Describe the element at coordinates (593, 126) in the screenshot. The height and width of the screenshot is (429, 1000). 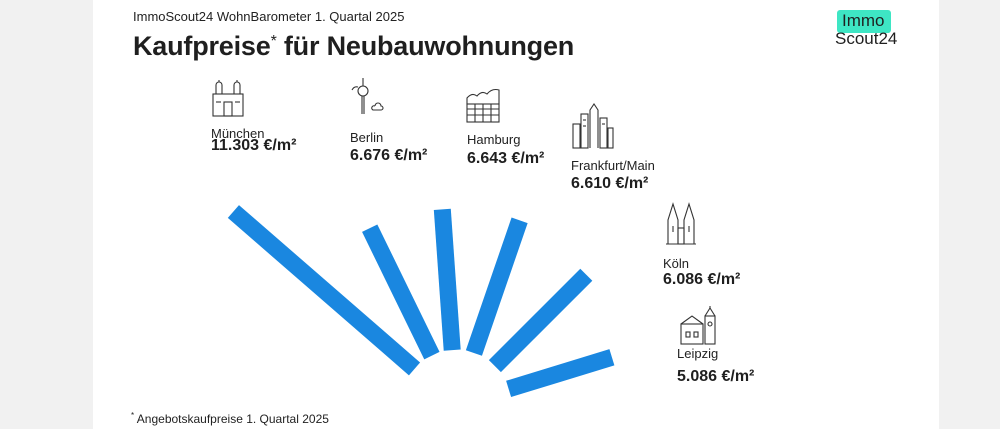
I see `frankfurt-skyline-icon` at that location.